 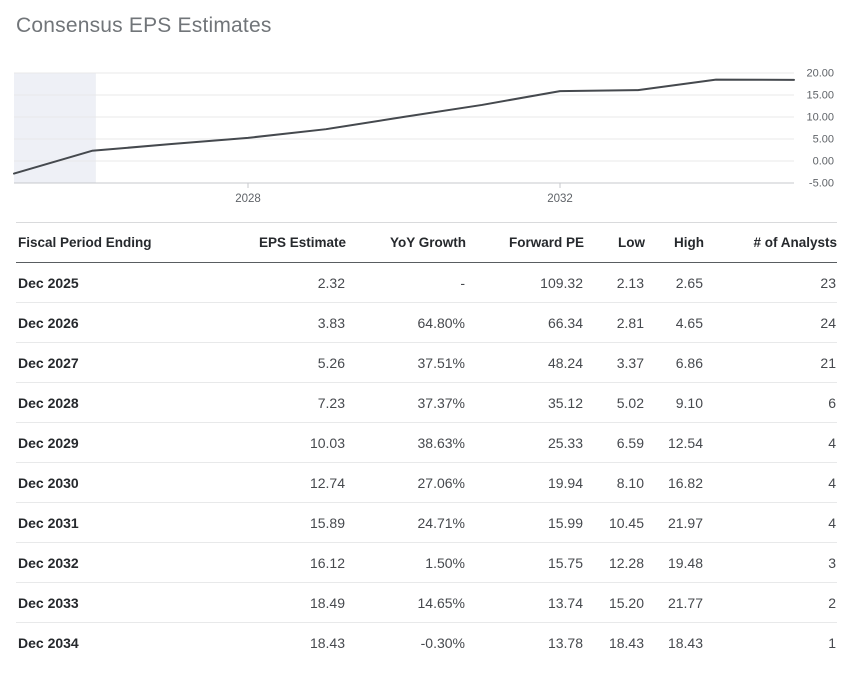 What do you see at coordinates (117, 362) in the screenshot?
I see `fiscal-period-cell: Dec 2027` at bounding box center [117, 362].